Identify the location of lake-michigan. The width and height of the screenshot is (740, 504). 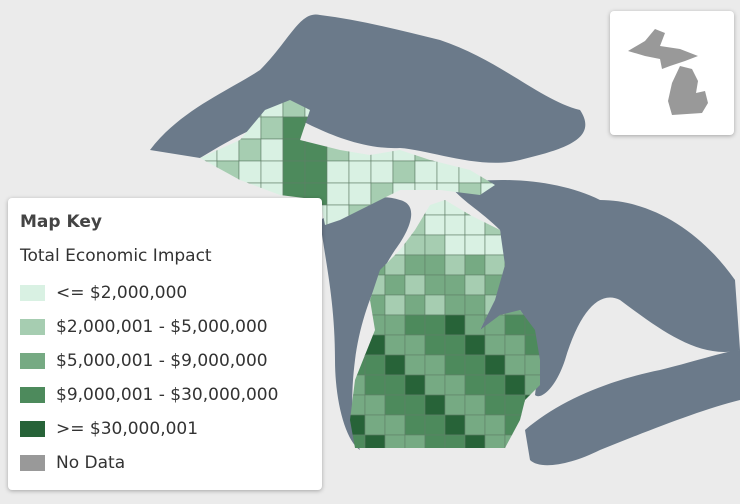
(366, 323).